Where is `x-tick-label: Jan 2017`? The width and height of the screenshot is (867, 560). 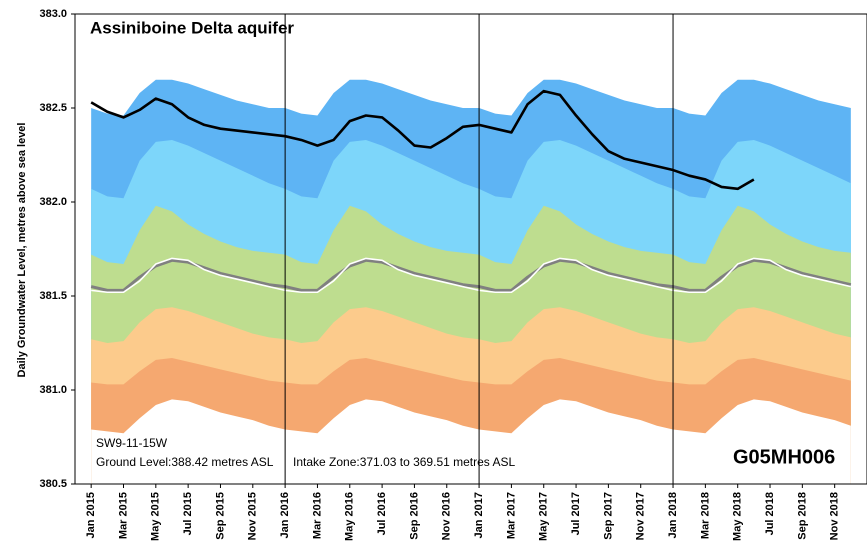 x-tick-label: Jan 2017 is located at coordinates (479, 515).